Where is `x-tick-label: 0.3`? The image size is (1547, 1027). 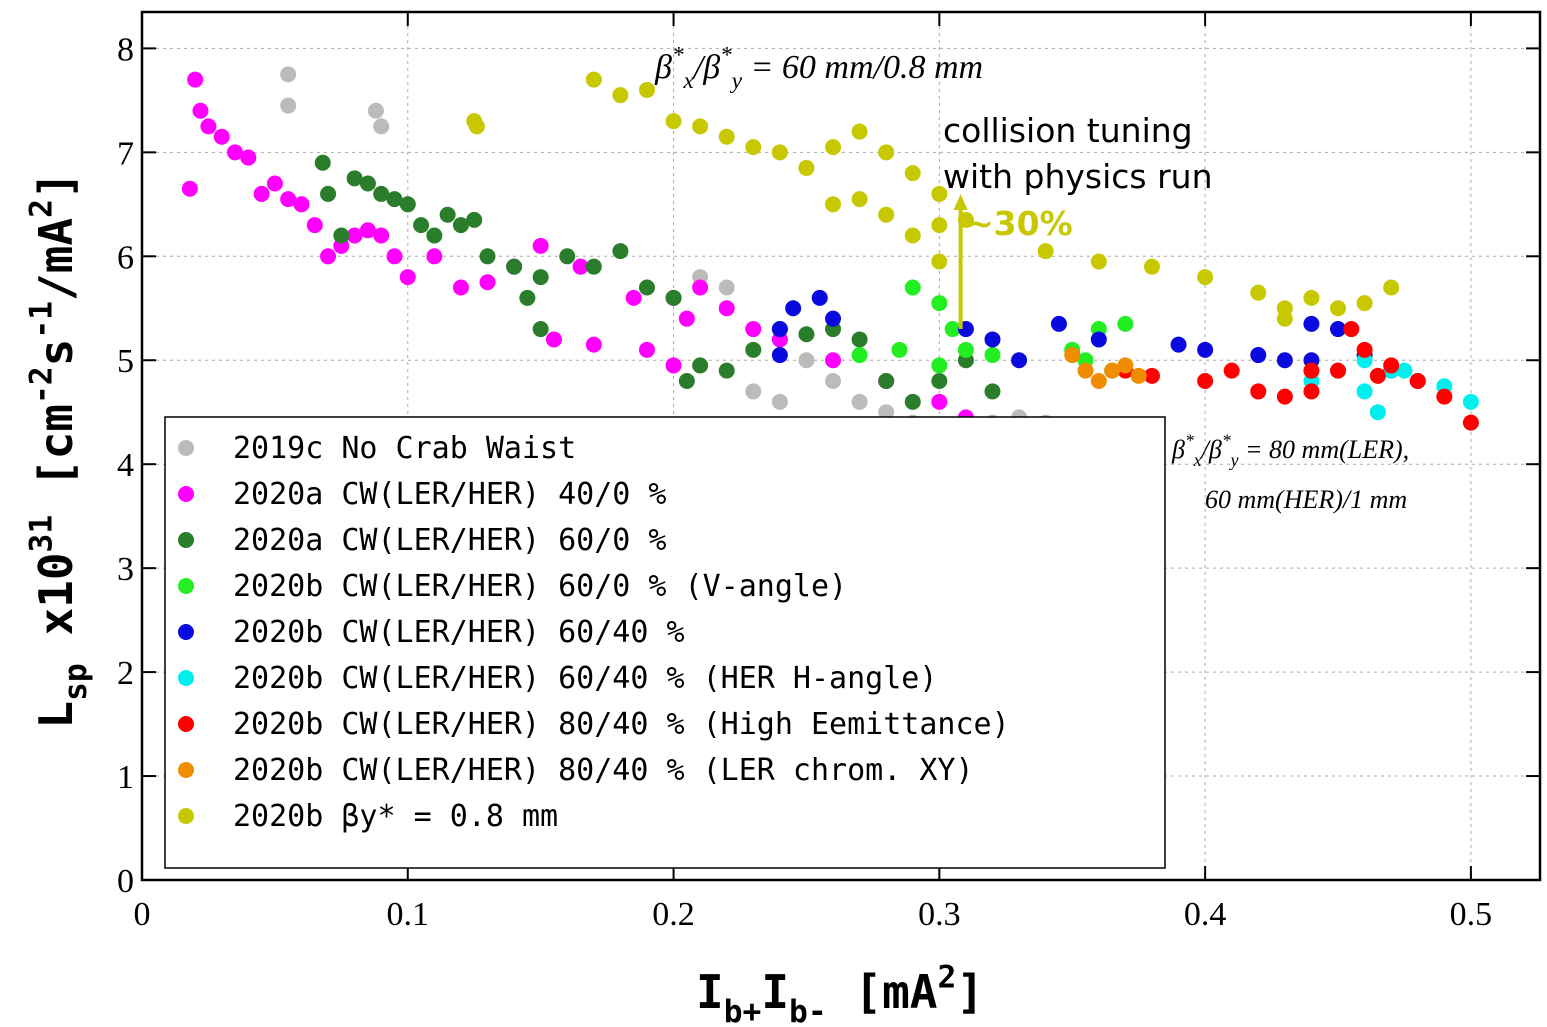
x-tick-label: 0.3 is located at coordinates (939, 914).